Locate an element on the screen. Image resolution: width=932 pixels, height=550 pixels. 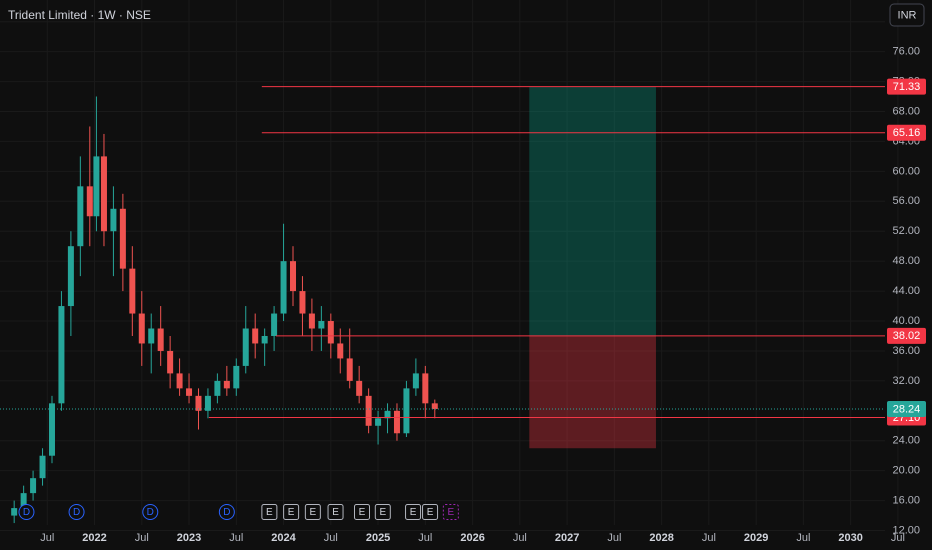
x-tick-label: 2028 is located at coordinates (661, 538).